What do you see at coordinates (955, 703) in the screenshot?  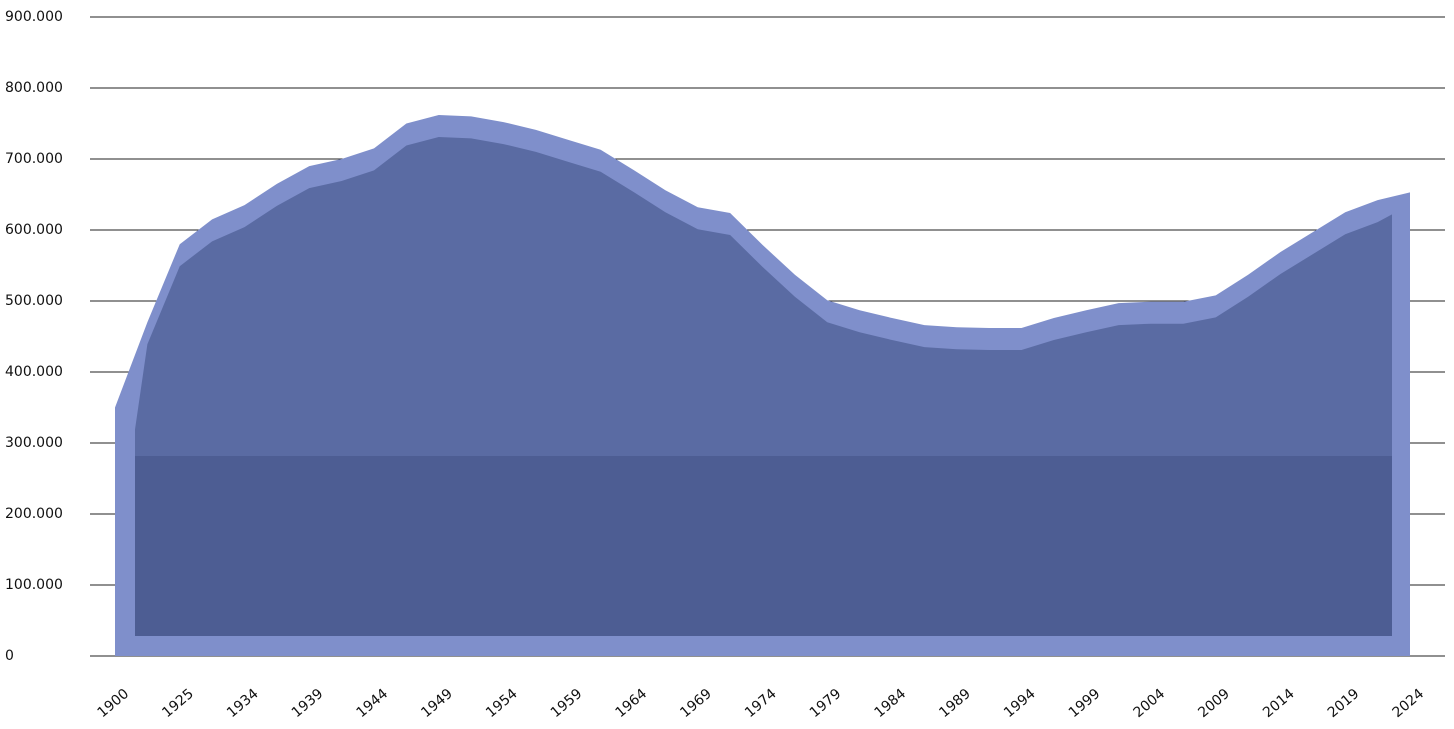 I see `x-tick-label: 1989` at bounding box center [955, 703].